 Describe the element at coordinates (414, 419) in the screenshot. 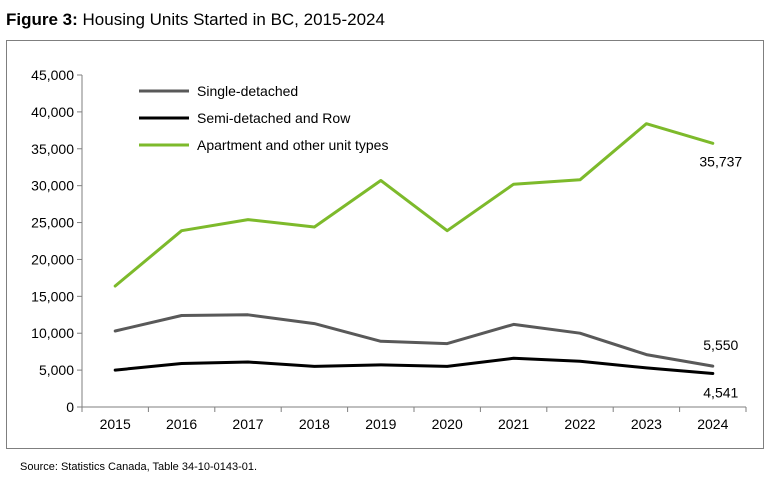

I see `x-axis: 2015 2016 2017 2018 2019 2020 2021 2022 2023 2024` at that location.